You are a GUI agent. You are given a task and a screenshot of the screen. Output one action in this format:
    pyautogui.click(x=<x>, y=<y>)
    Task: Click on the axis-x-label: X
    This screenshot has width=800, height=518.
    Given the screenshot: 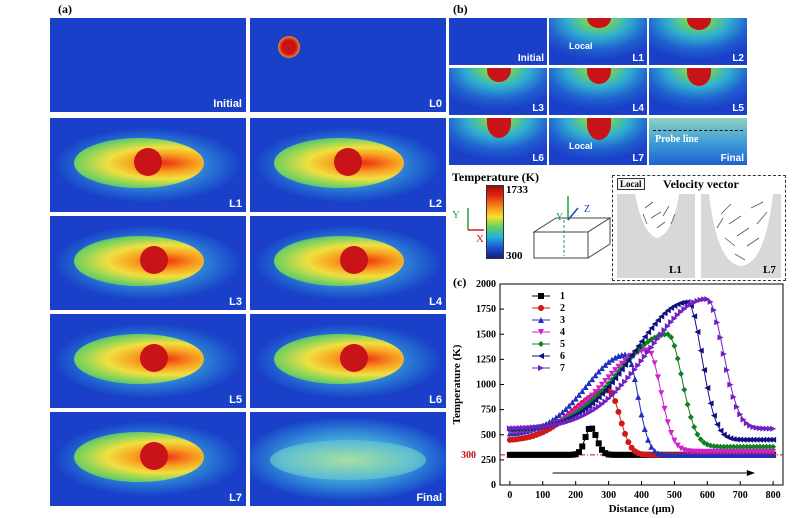 What is the action you would take?
    pyautogui.click(x=480, y=239)
    